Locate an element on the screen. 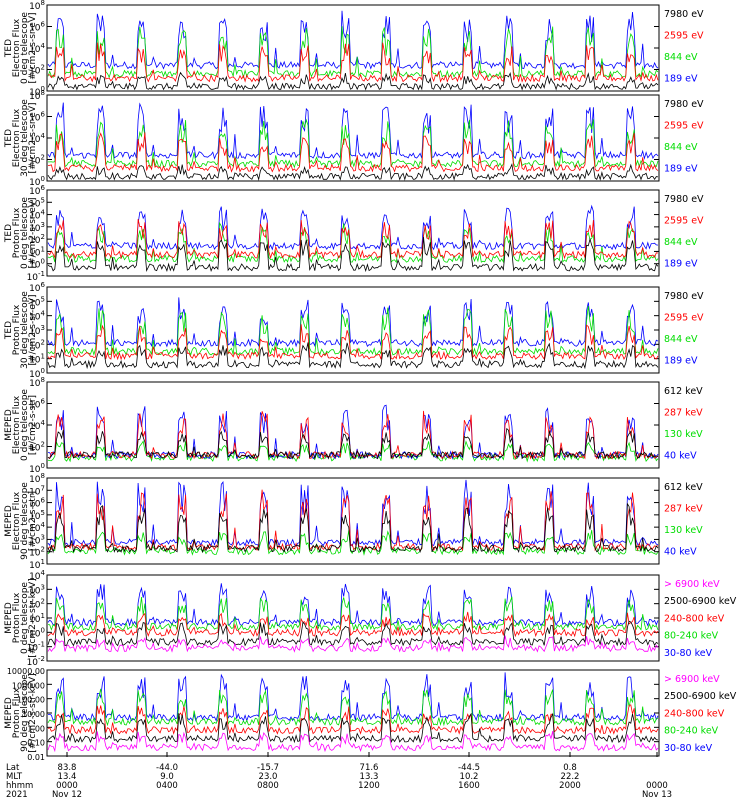 The height and width of the screenshot is (800, 750). x-tick-label: 10.2 is located at coordinates (469, 777).